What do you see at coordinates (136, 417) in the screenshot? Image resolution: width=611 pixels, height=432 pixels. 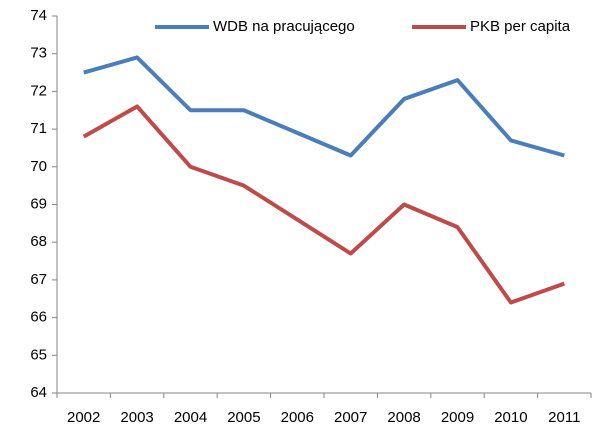 I see `x-tick-label: 2003` at bounding box center [136, 417].